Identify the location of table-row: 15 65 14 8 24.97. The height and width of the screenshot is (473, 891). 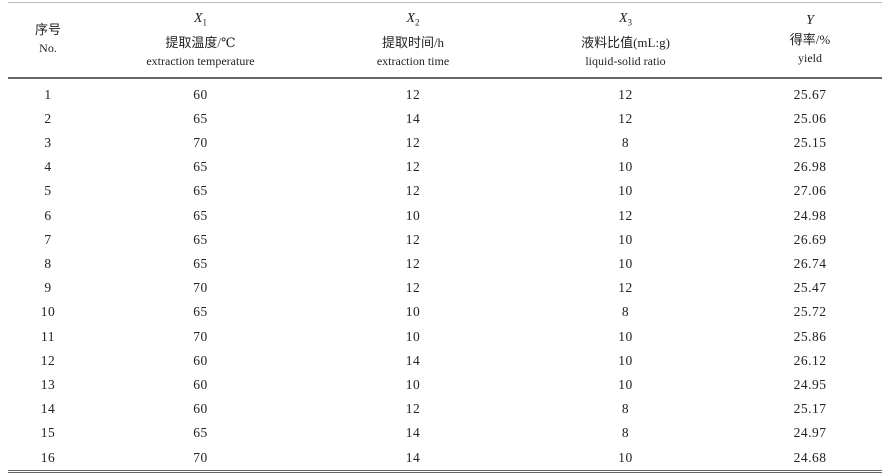
(445, 433).